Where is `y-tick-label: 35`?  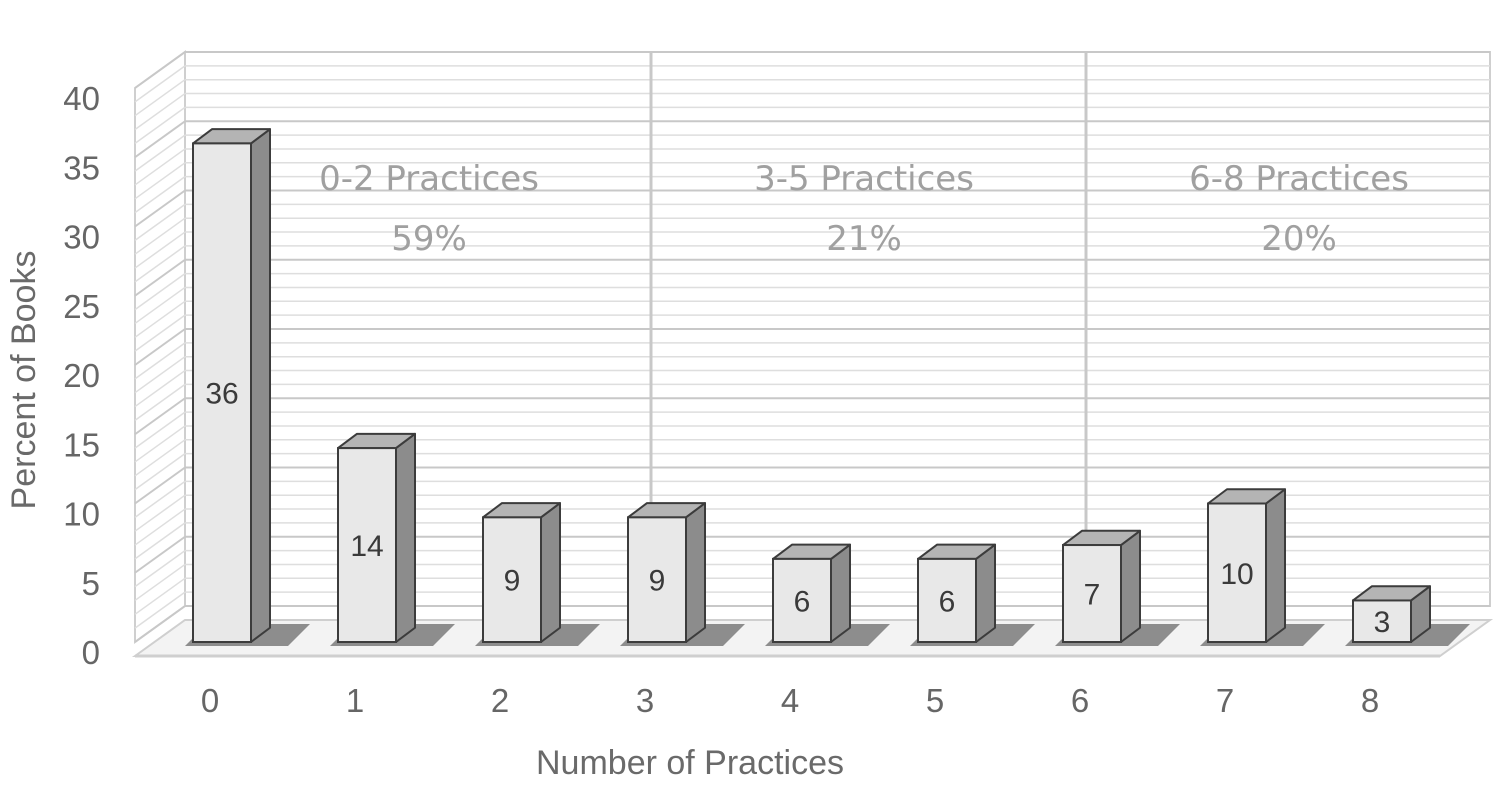
y-tick-label: 35 is located at coordinates (81, 167).